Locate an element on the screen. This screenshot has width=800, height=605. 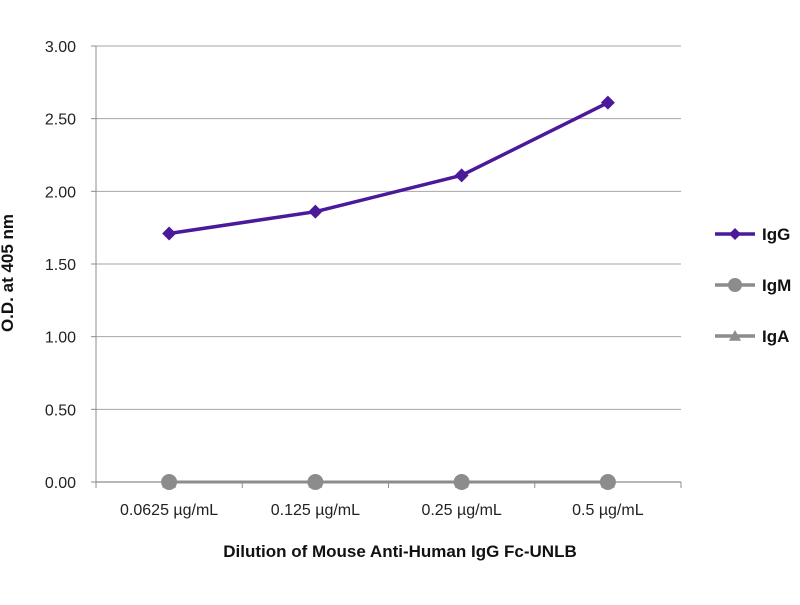
series-line-igg is located at coordinates (388, 168).